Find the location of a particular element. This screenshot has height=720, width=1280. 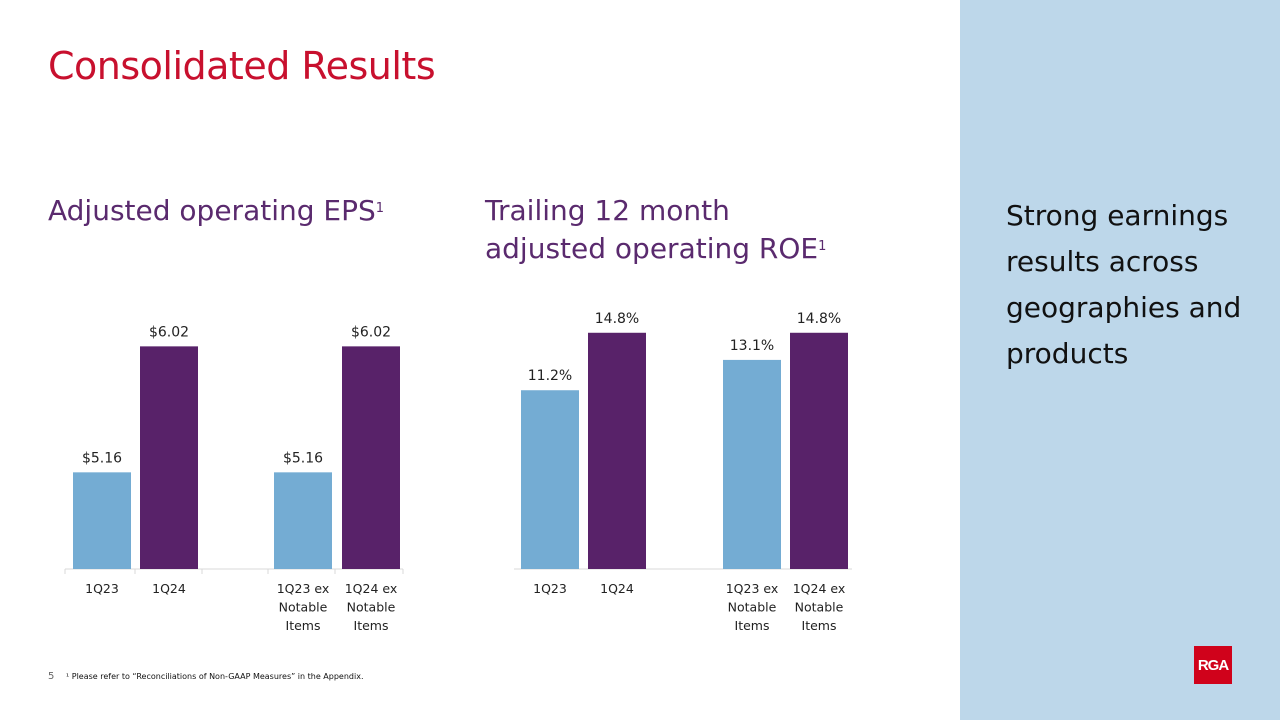

rga-logo: RGA is located at coordinates (1213, 665).